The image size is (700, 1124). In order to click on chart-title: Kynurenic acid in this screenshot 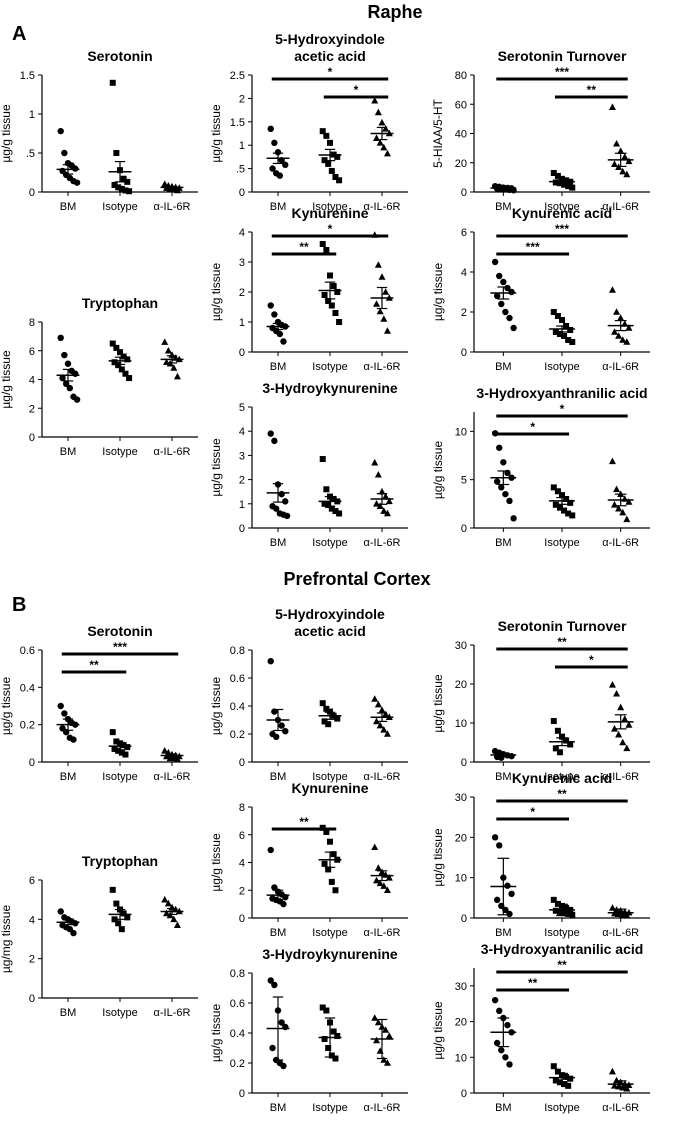, I will do `click(562, 213)`.